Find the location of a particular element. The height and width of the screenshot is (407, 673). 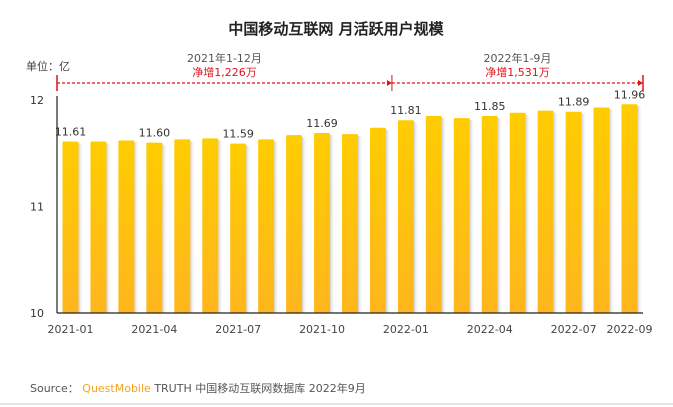

y-tick-label: 10 is located at coordinates (37, 313).